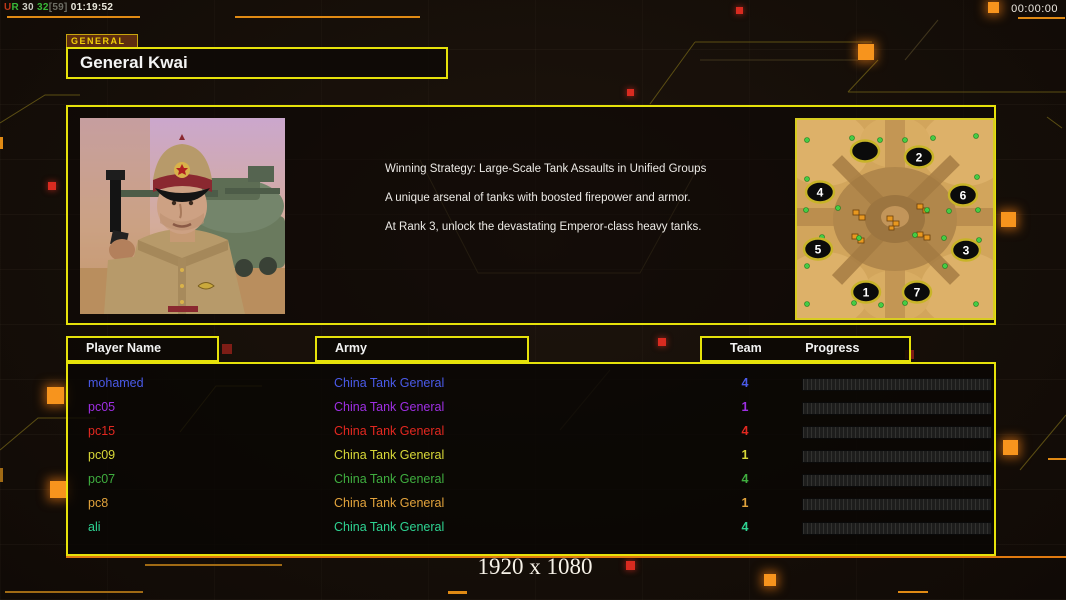 The image size is (1066, 600). What do you see at coordinates (531, 407) in the screenshot?
I see `player-row: pc05 China Tank General 1` at bounding box center [531, 407].